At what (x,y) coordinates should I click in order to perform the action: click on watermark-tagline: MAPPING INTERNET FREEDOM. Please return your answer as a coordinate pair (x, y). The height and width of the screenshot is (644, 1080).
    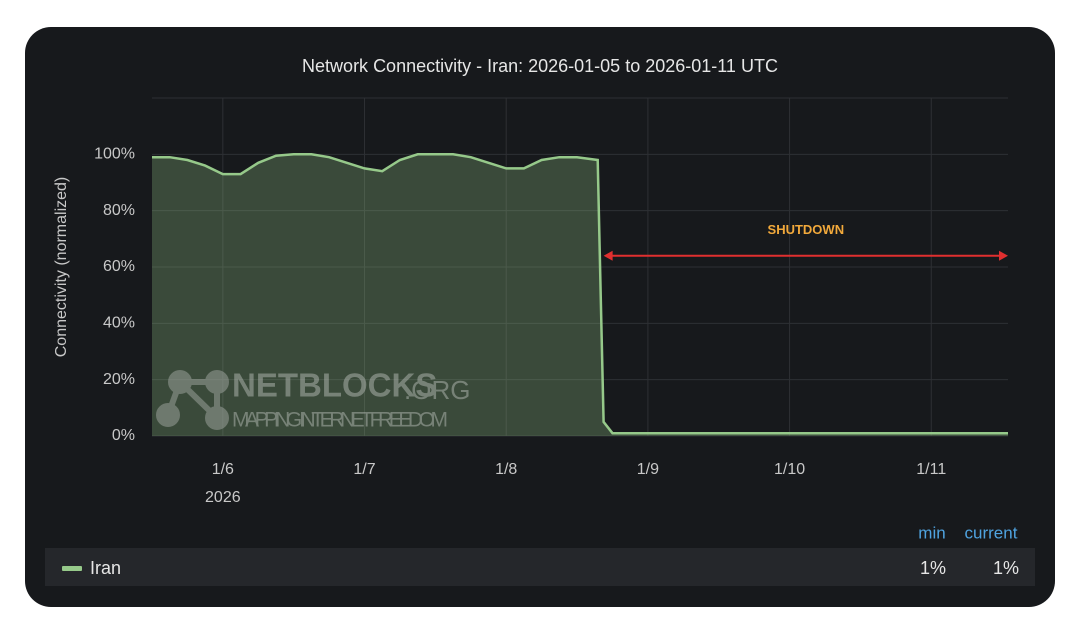
    Looking at the image, I should click on (340, 420).